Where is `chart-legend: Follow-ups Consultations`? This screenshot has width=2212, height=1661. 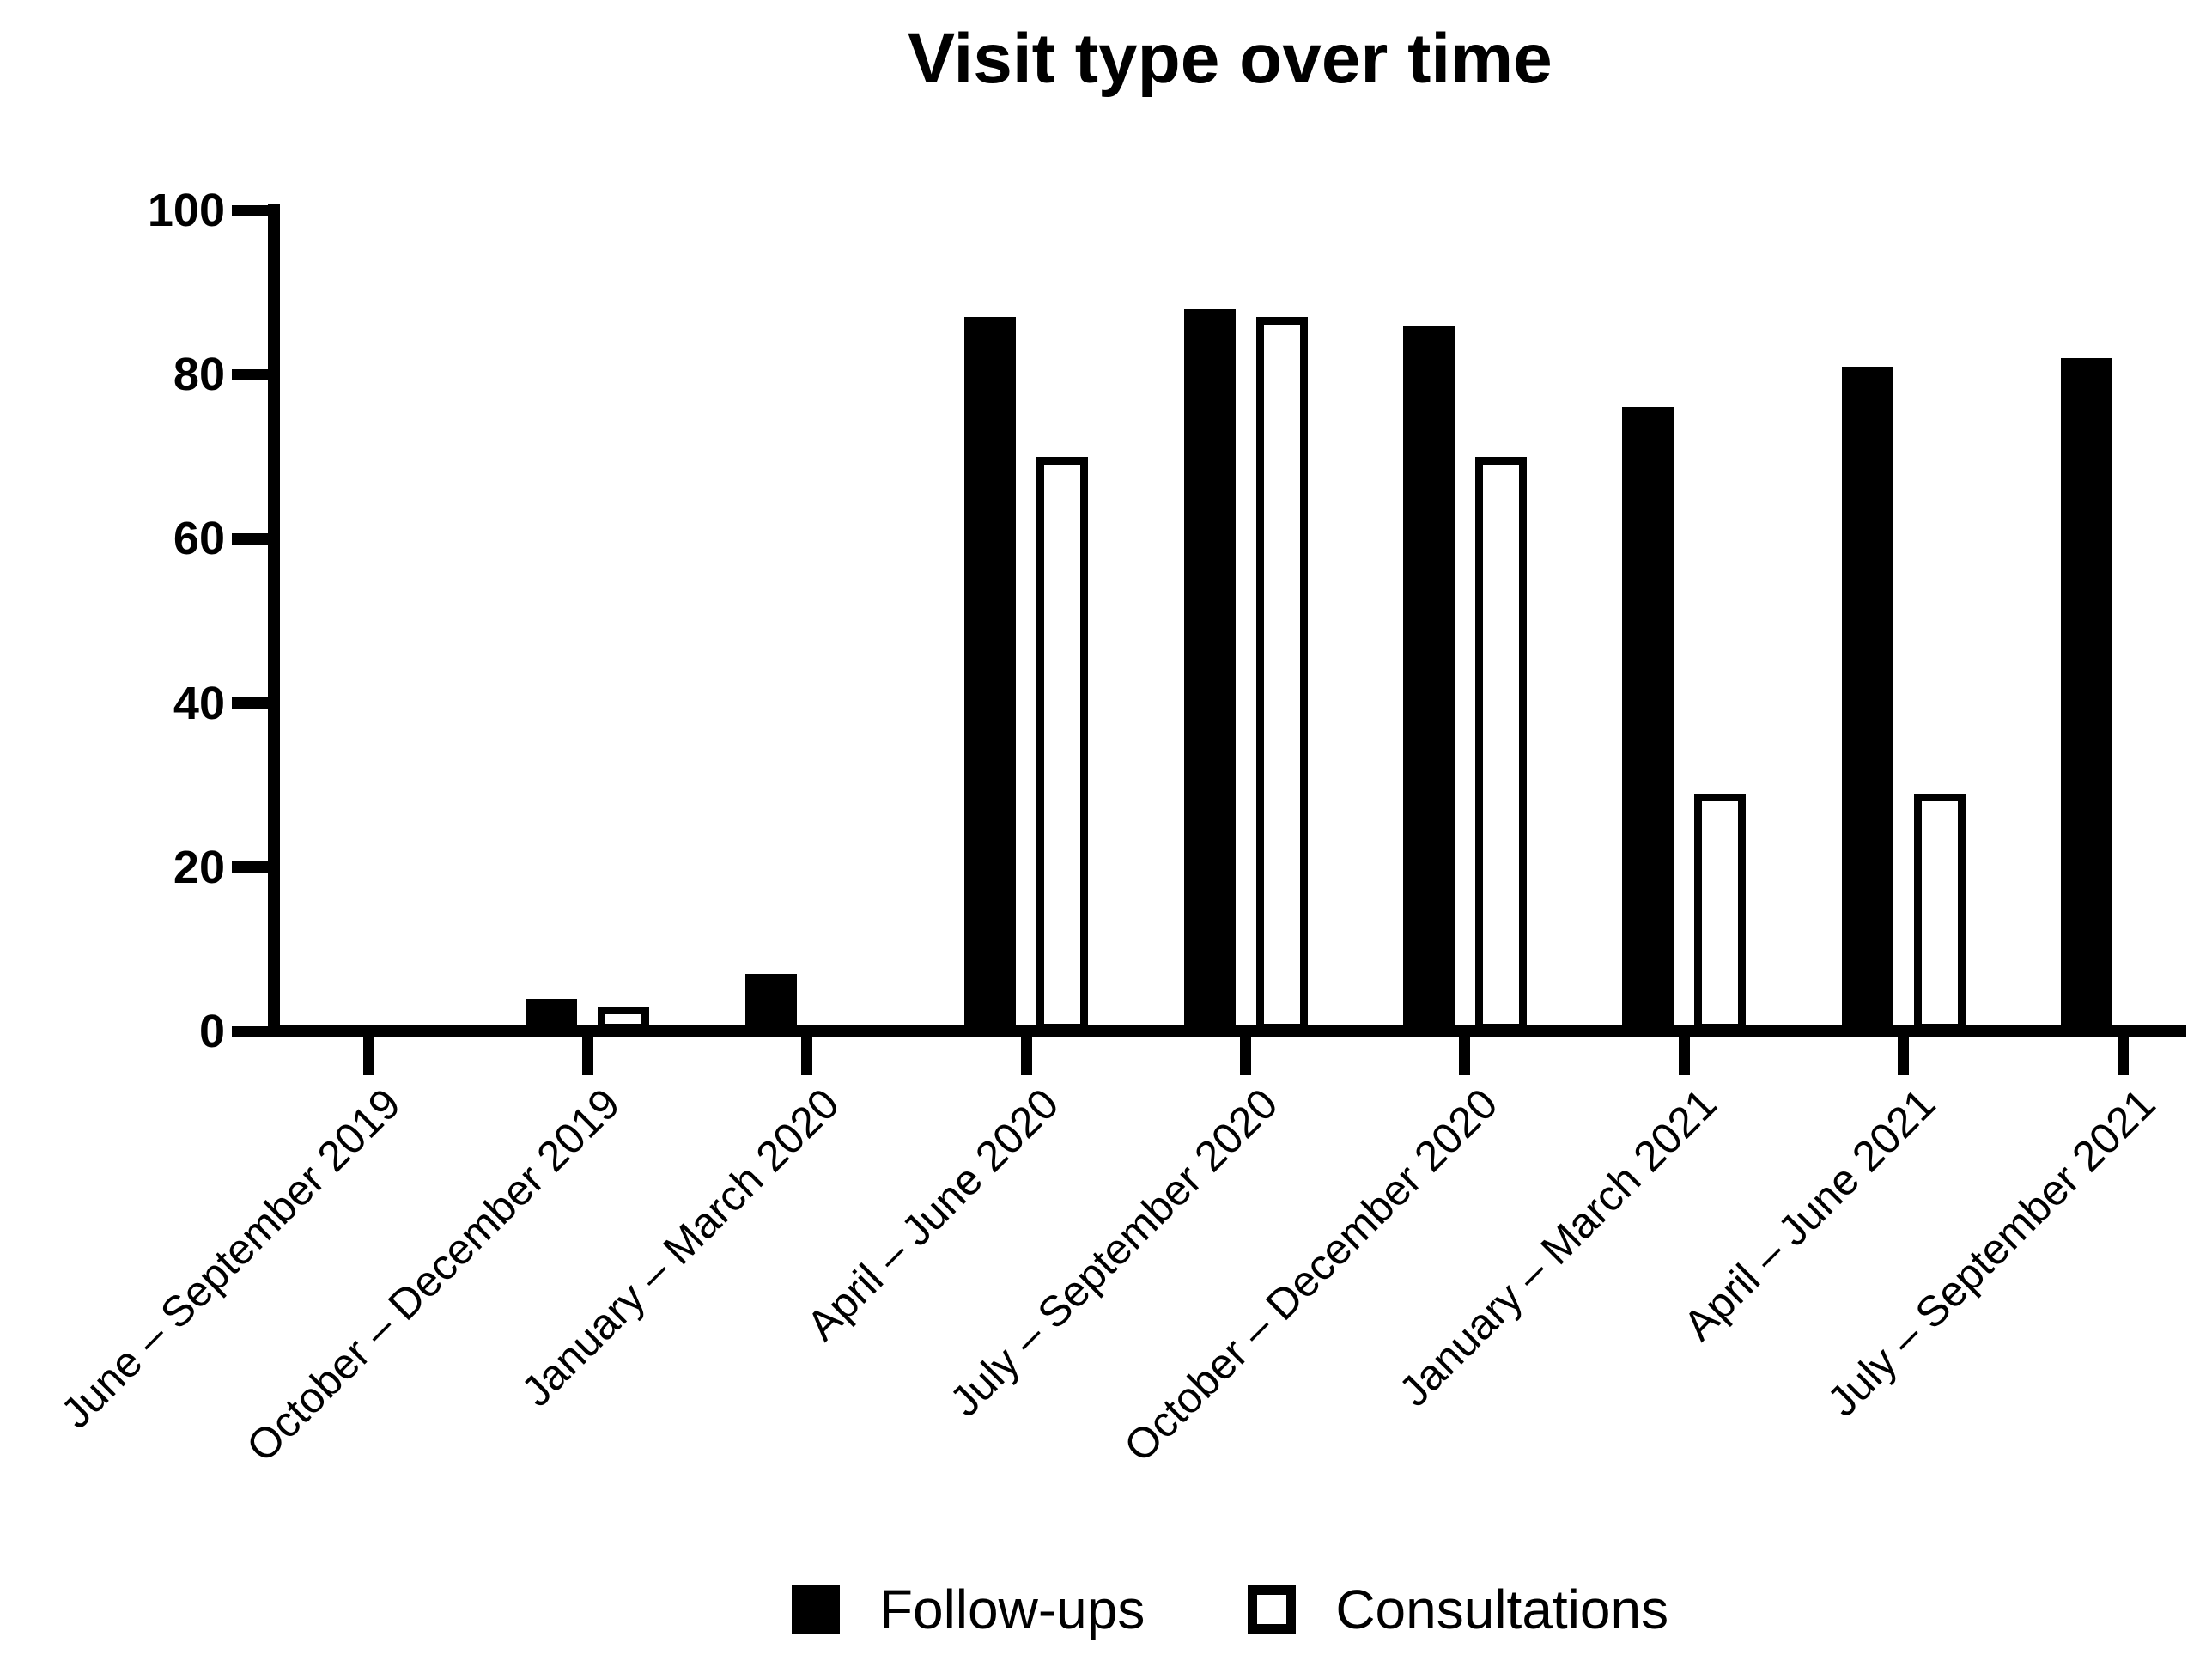
chart-legend: Follow-ups Consultations is located at coordinates (1230, 1610).